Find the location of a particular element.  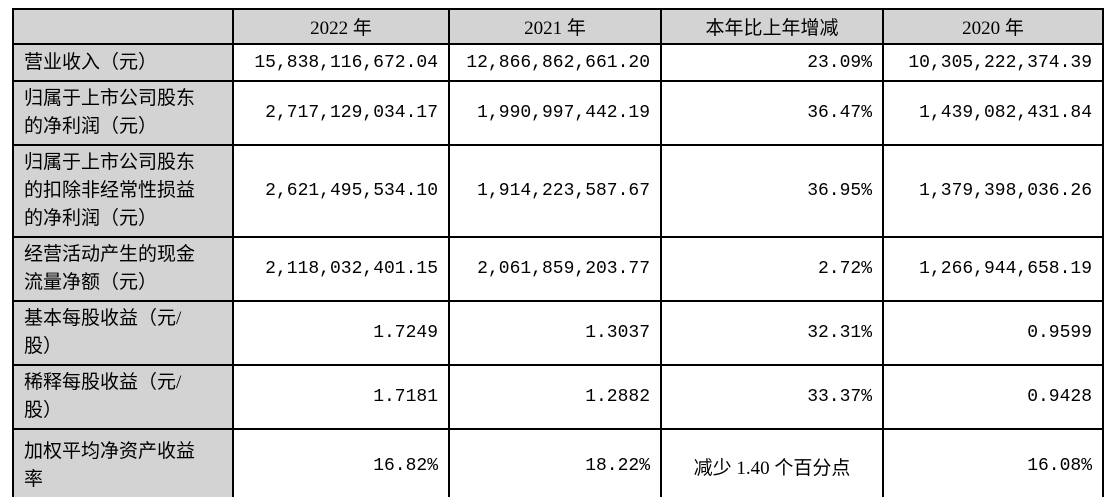

value-2020: 0.9599 is located at coordinates (993, 333).